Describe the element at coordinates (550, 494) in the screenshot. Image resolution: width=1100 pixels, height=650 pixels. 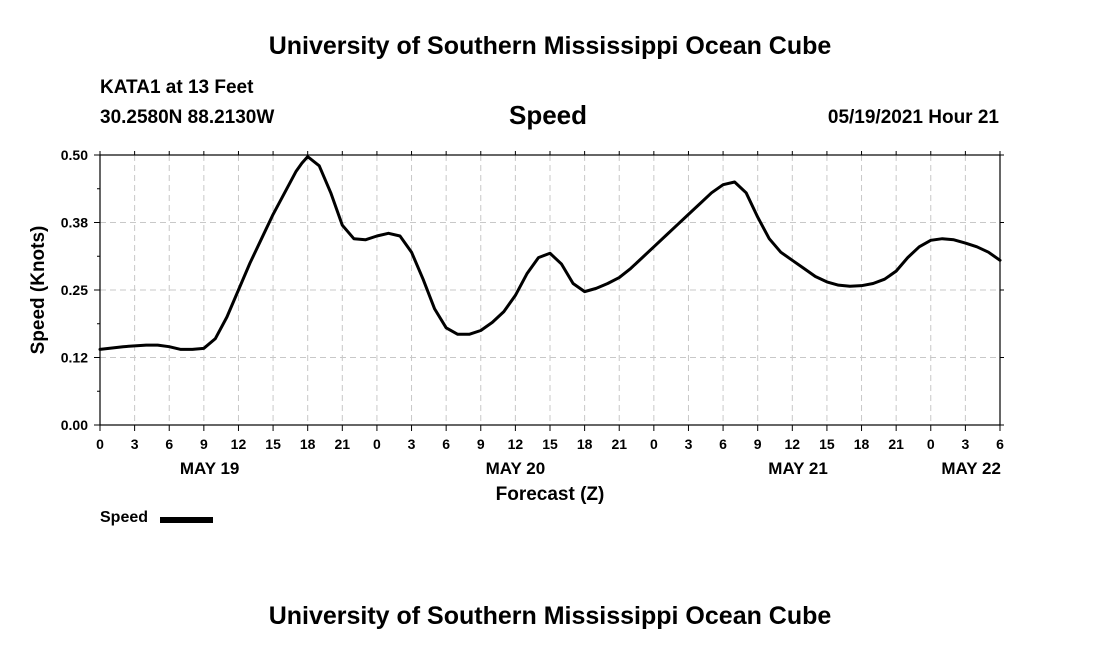
I see `x-axis-title: Forecast (Z)` at that location.